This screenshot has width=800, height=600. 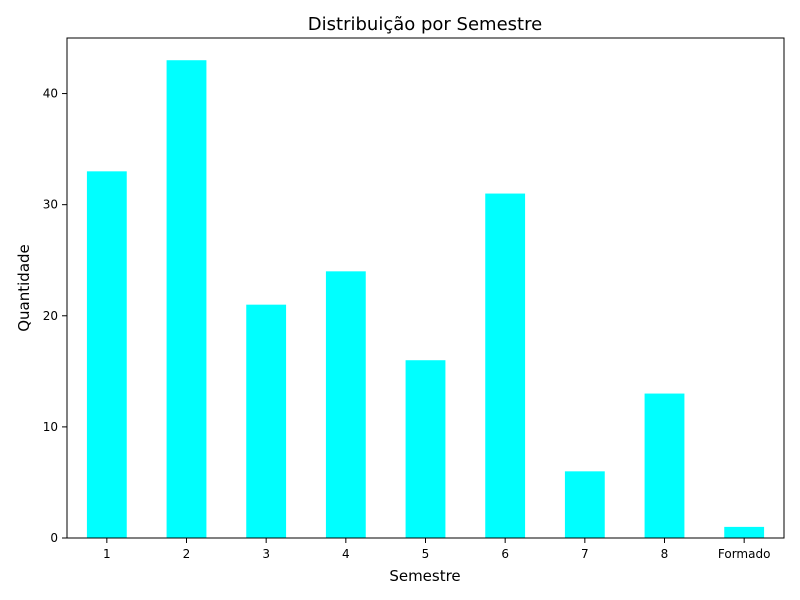 What do you see at coordinates (425, 24) in the screenshot?
I see `chart-title: Distribuição por Semestre` at bounding box center [425, 24].